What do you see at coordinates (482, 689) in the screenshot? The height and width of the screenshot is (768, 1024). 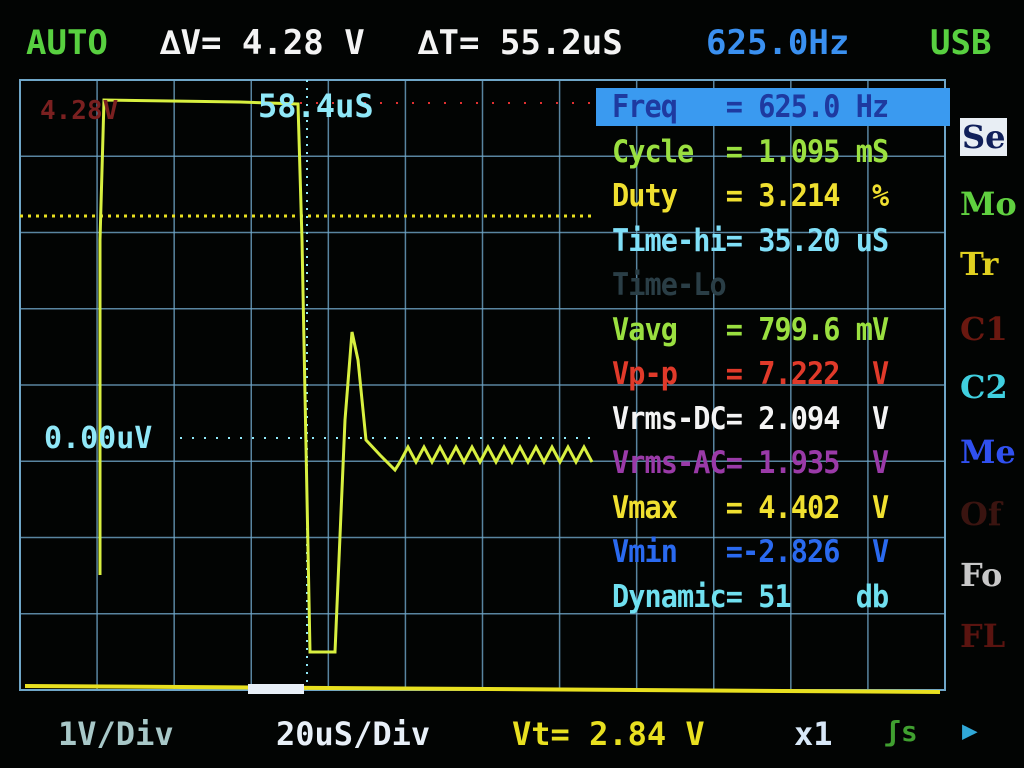 I see `bottom-trace` at bounding box center [482, 689].